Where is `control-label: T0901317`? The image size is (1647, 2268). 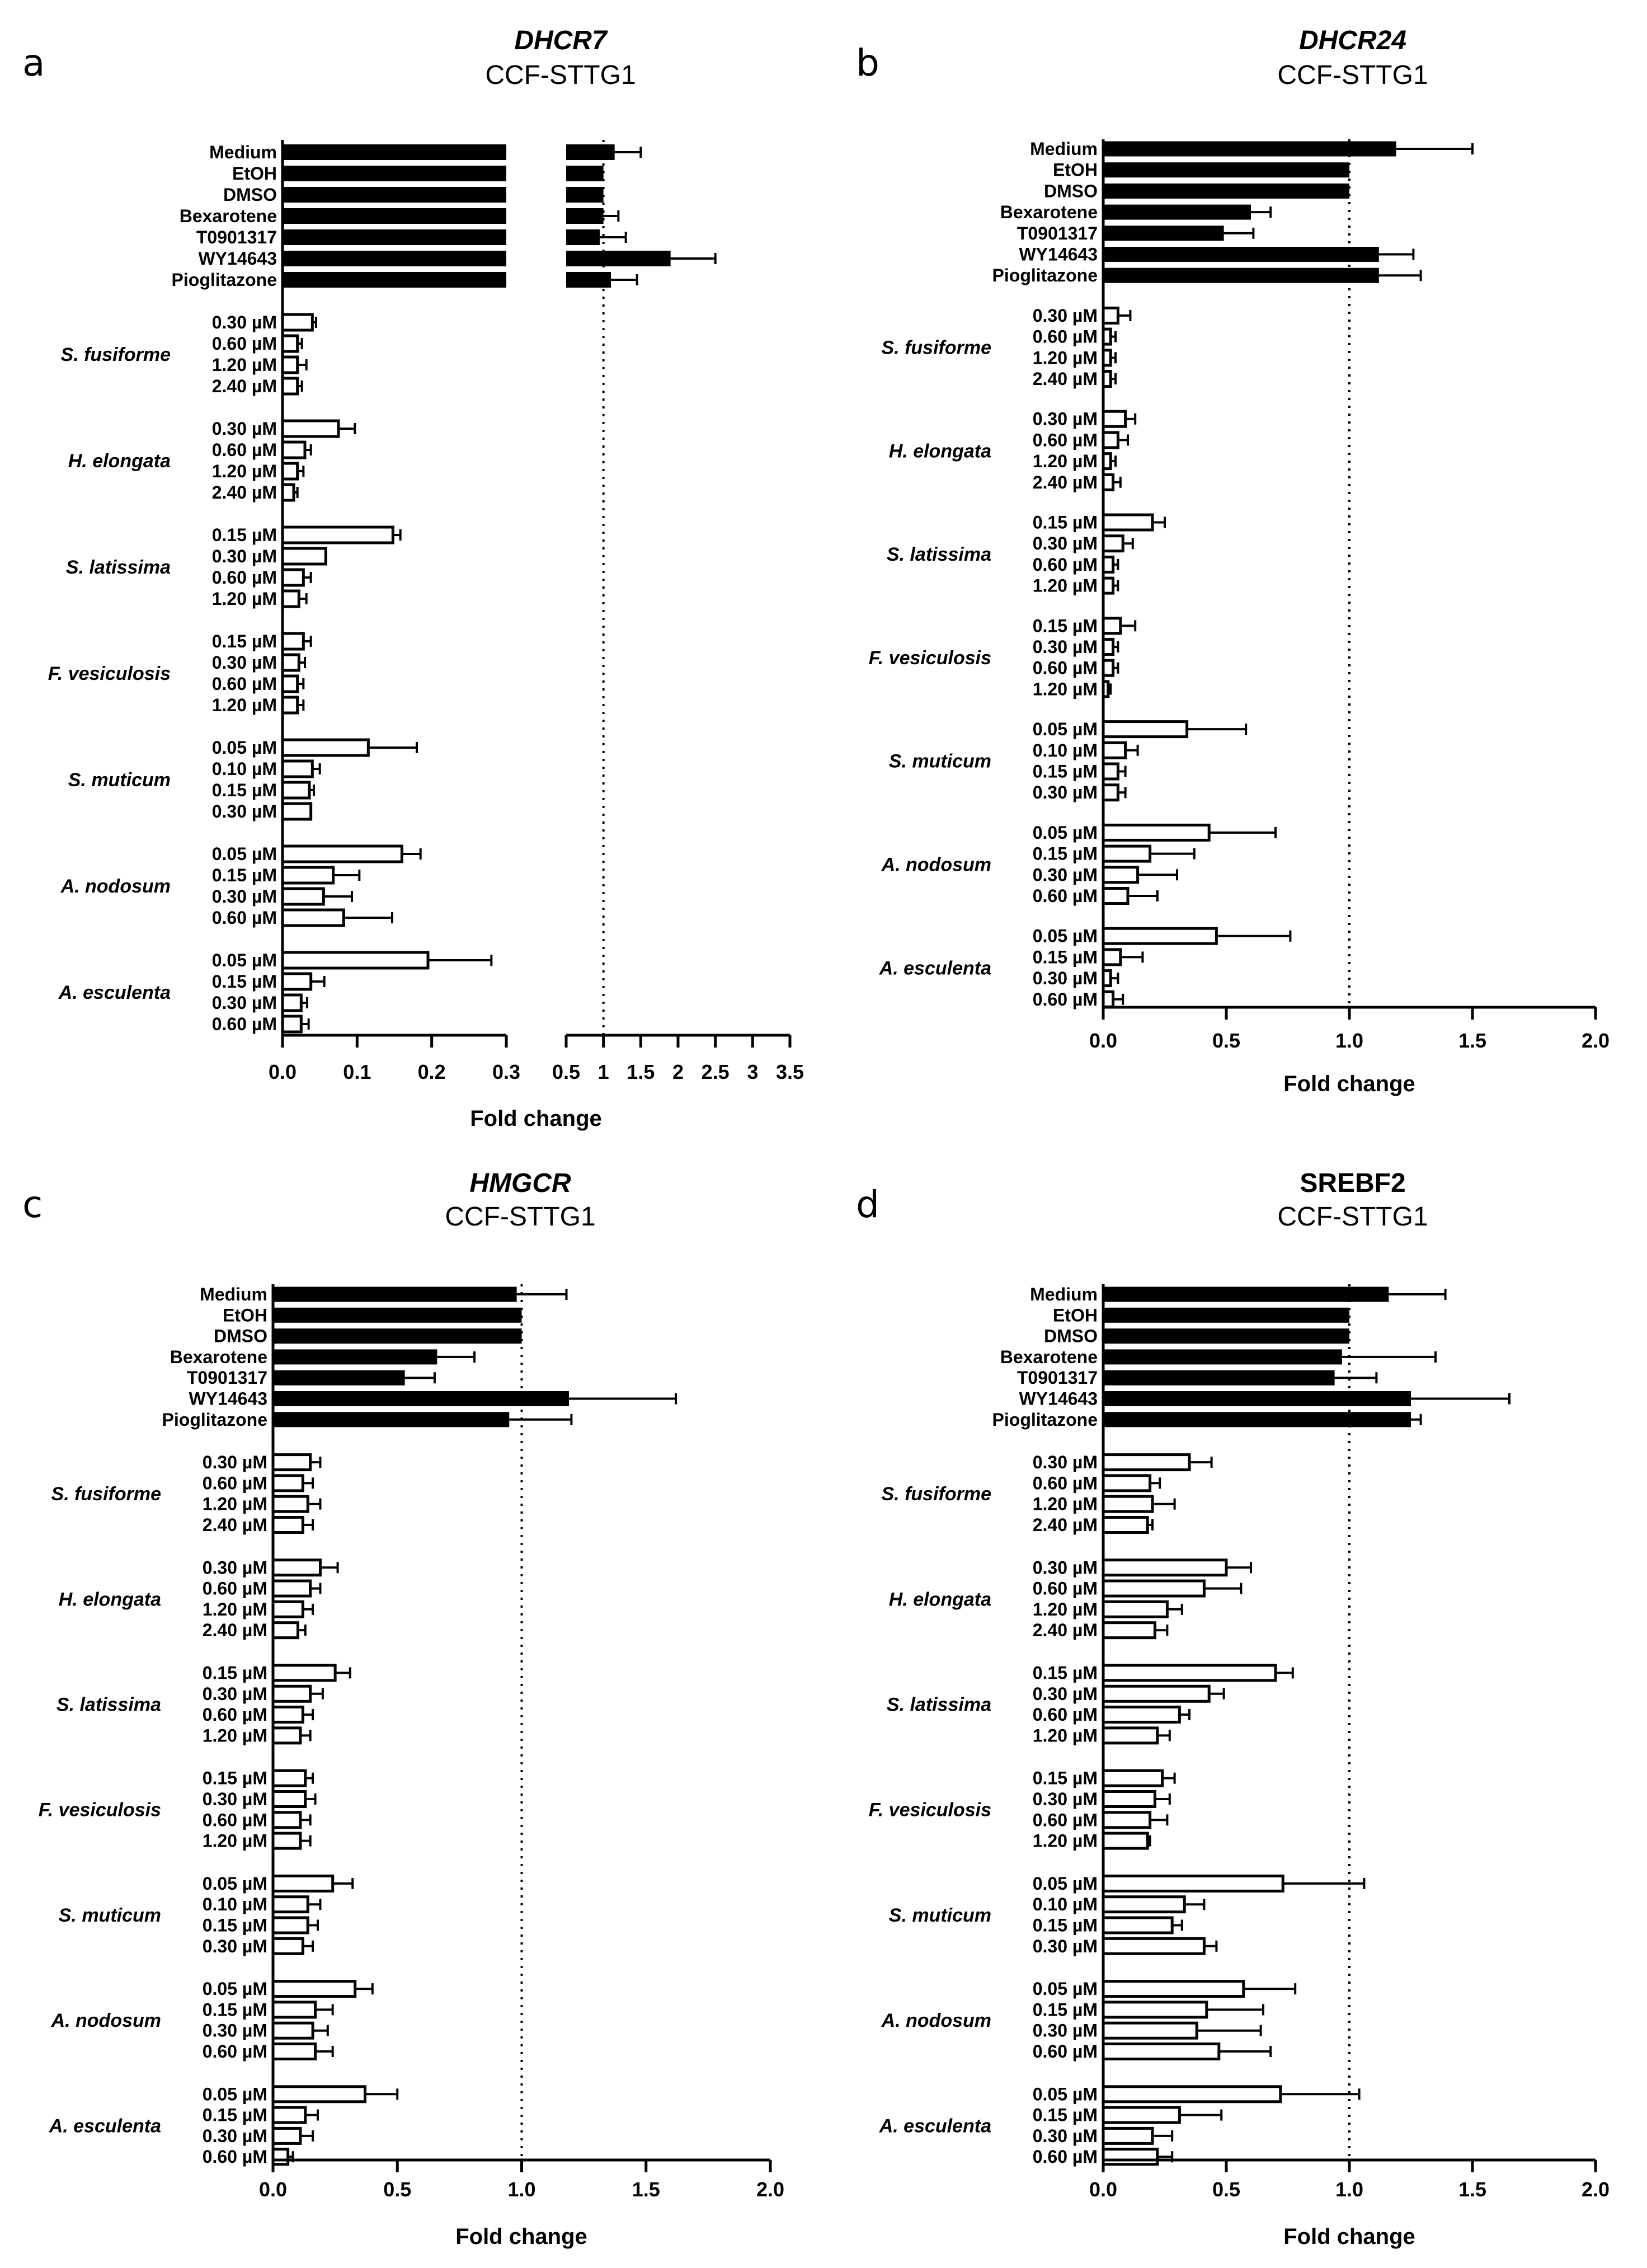 control-label: T0901317 is located at coordinates (227, 1378).